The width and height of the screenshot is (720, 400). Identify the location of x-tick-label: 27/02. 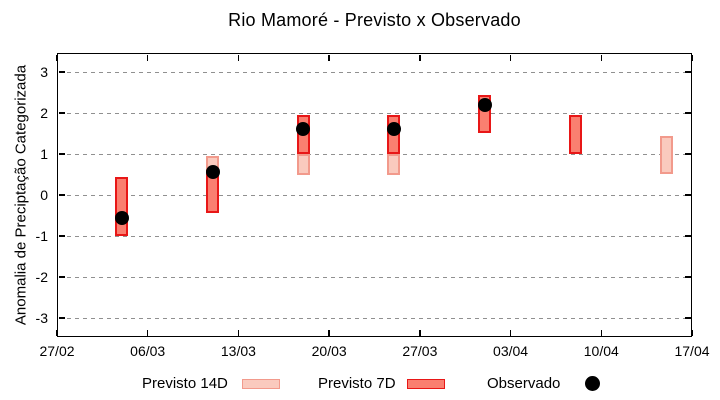
(57, 351).